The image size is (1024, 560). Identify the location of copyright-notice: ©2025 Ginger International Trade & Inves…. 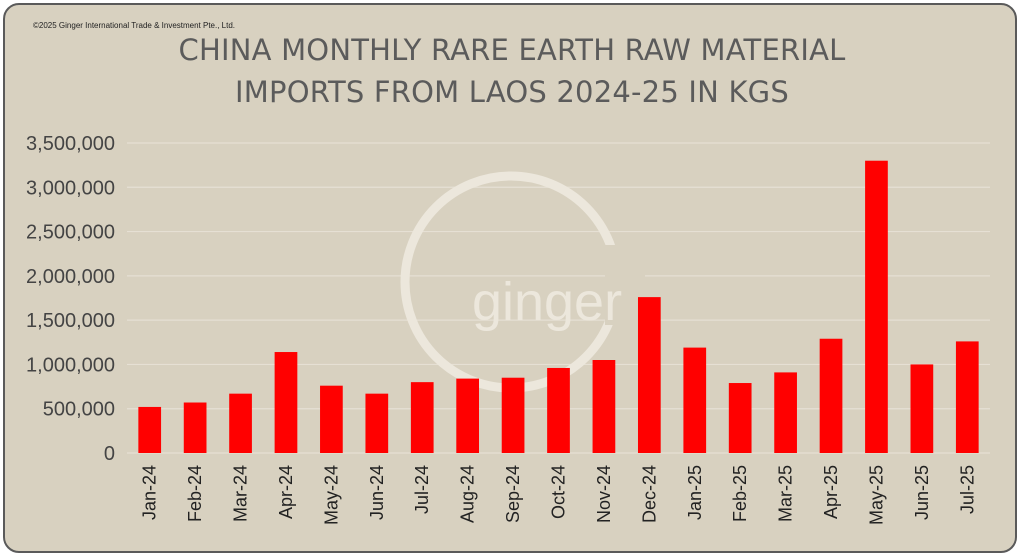
(134, 25).